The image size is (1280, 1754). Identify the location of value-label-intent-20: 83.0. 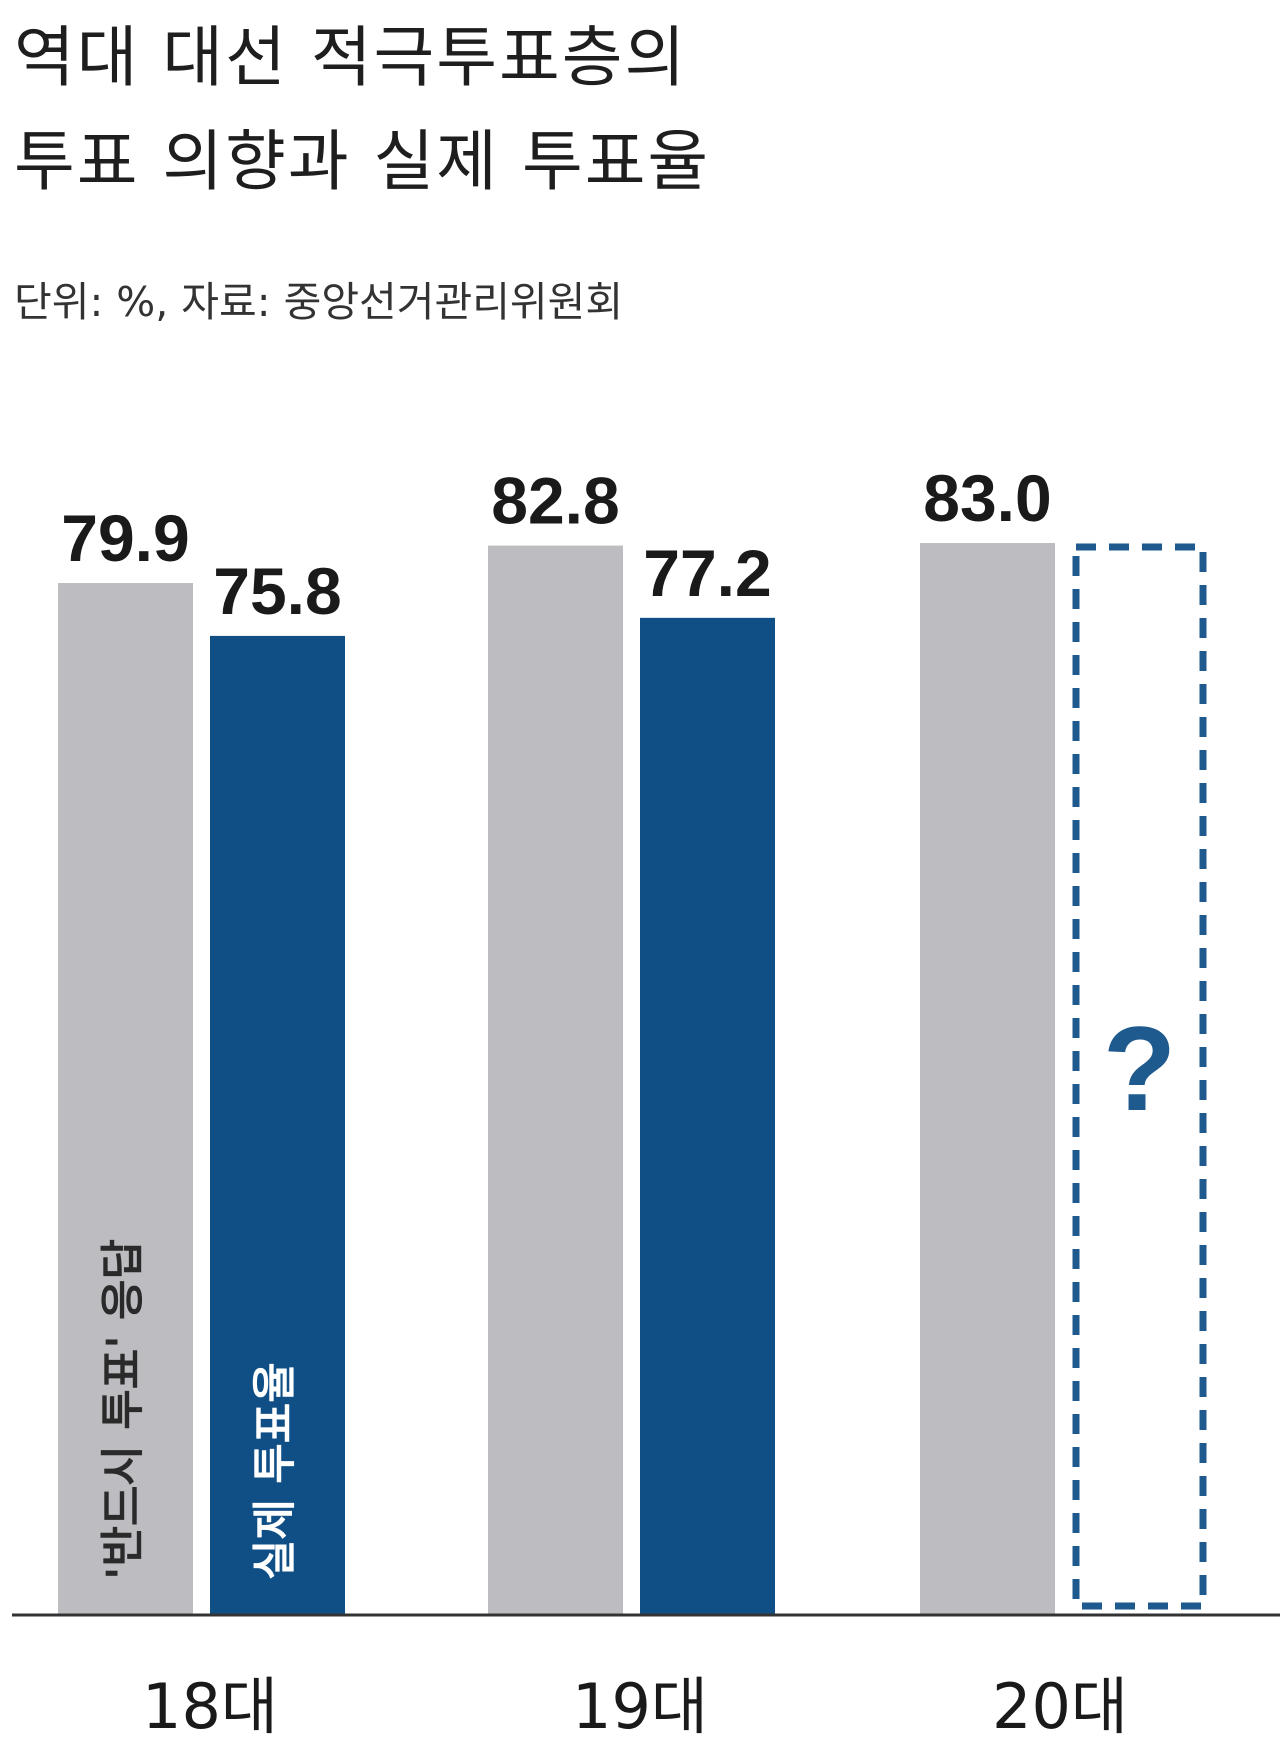
(987, 498).